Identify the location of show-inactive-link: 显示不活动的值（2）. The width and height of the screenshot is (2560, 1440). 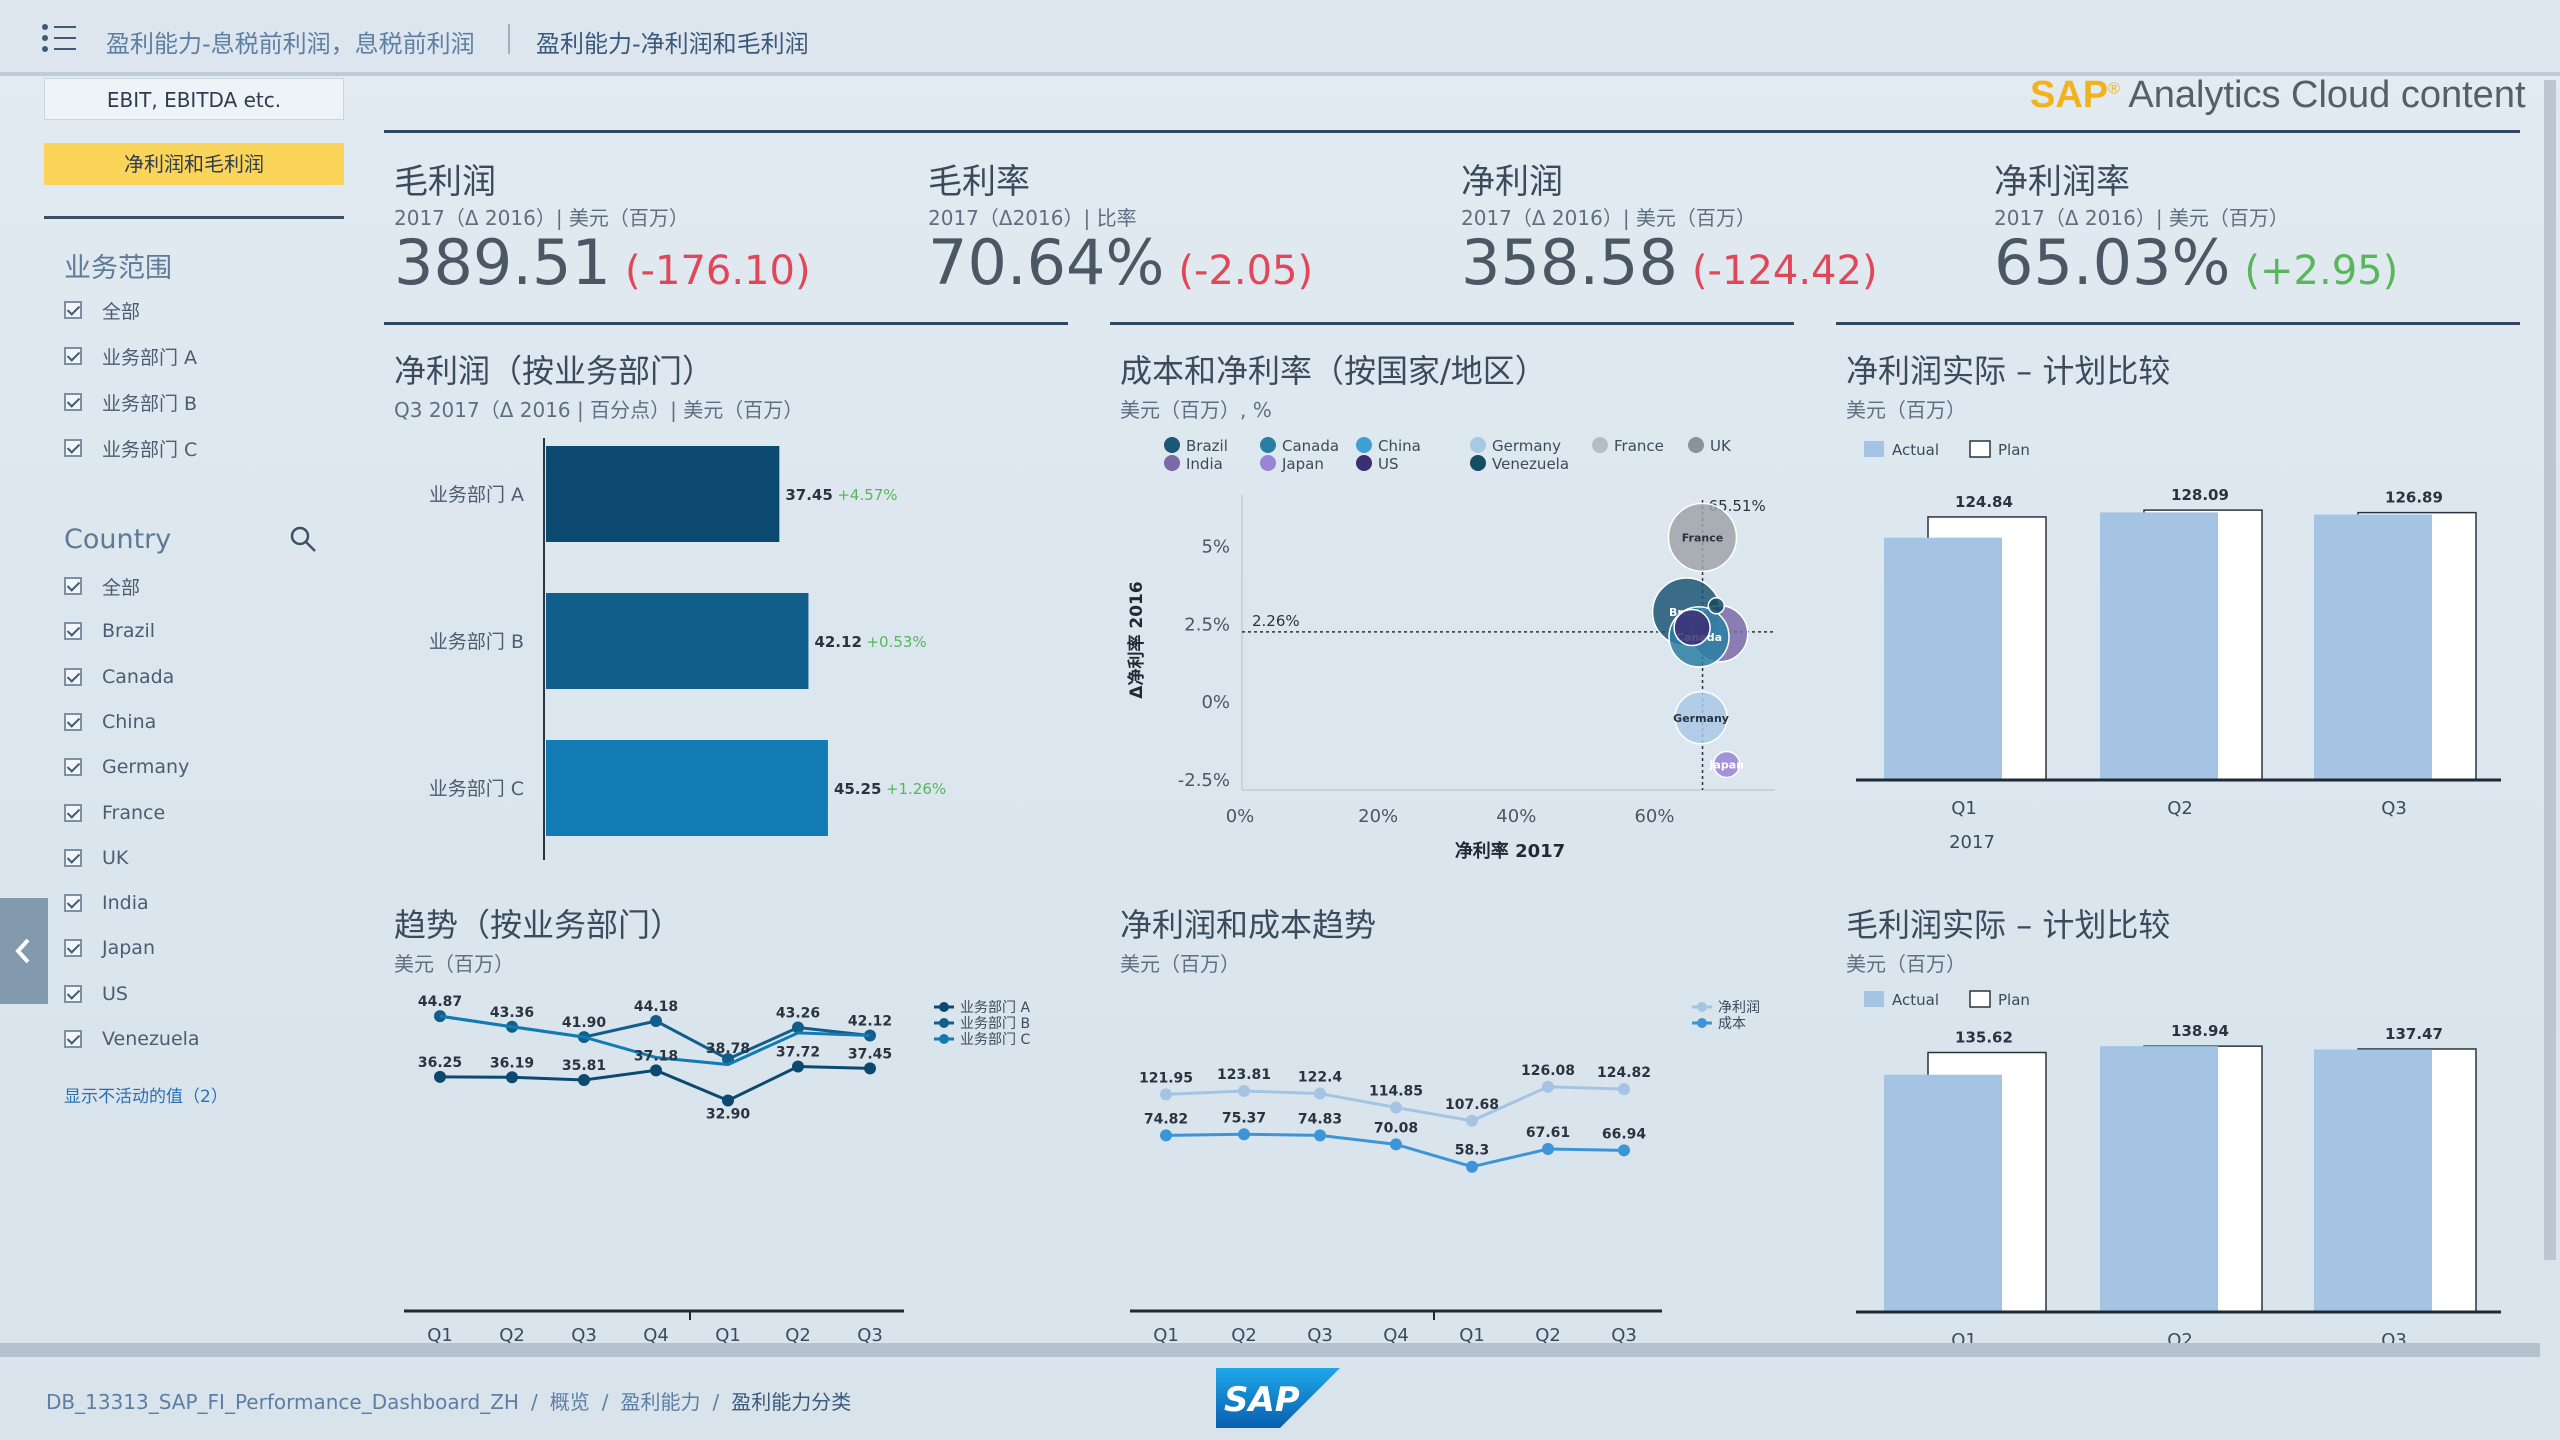
(146, 1097).